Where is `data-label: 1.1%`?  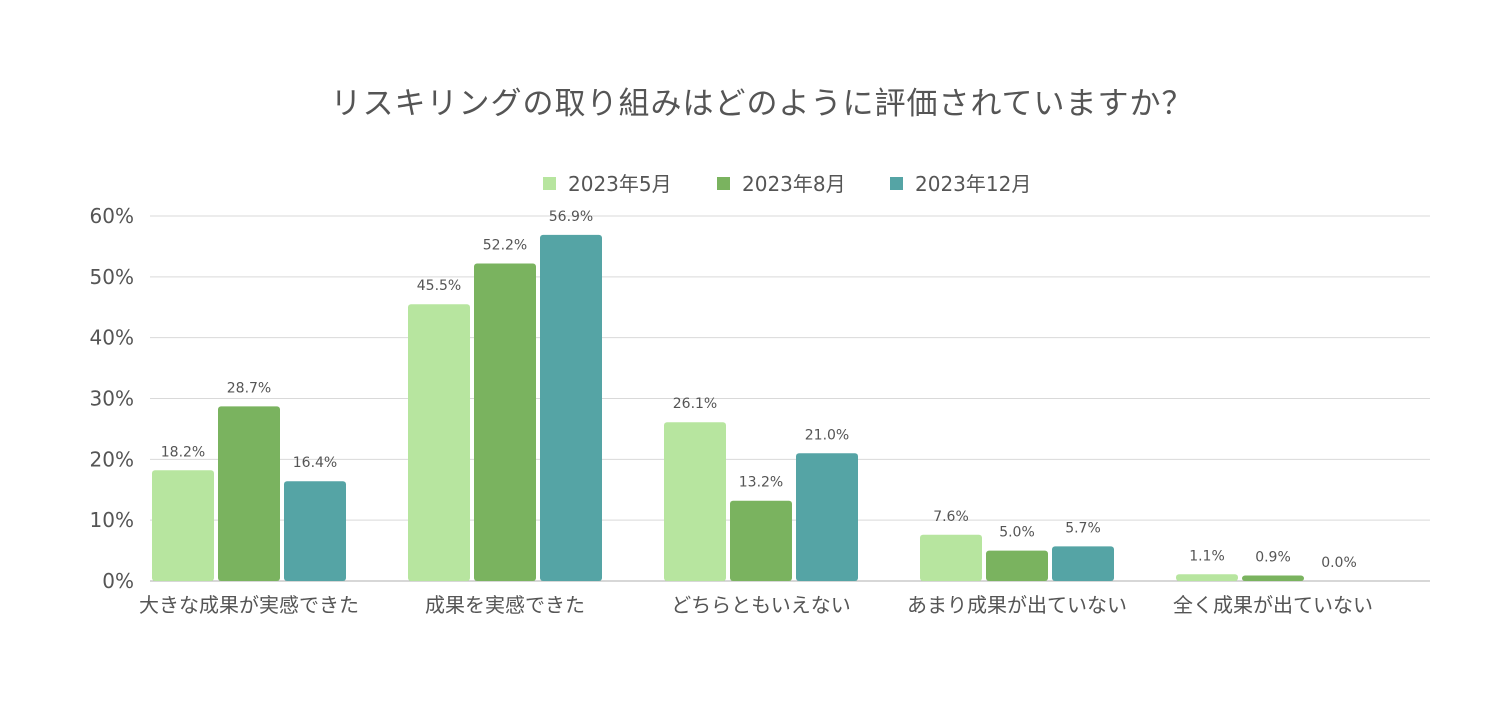 data-label: 1.1% is located at coordinates (1207, 556).